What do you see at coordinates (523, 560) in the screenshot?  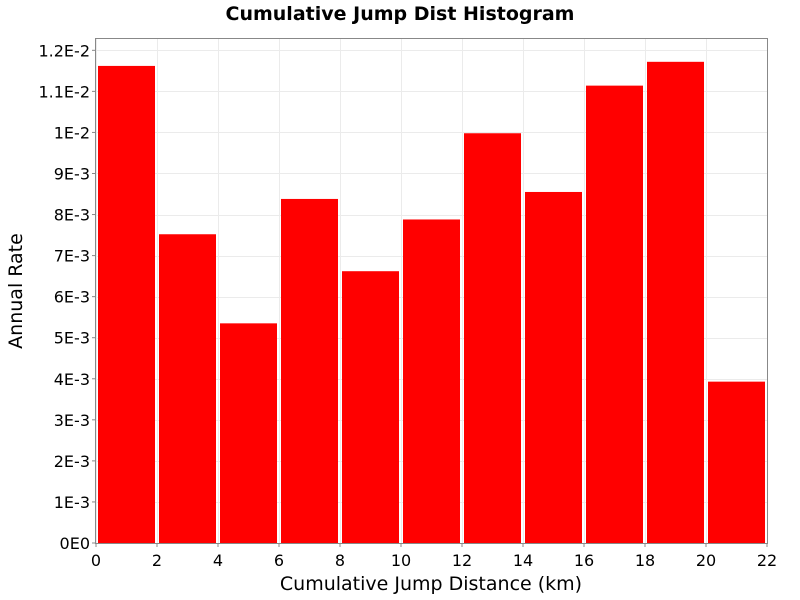 I see `x-tick-label: 14` at bounding box center [523, 560].